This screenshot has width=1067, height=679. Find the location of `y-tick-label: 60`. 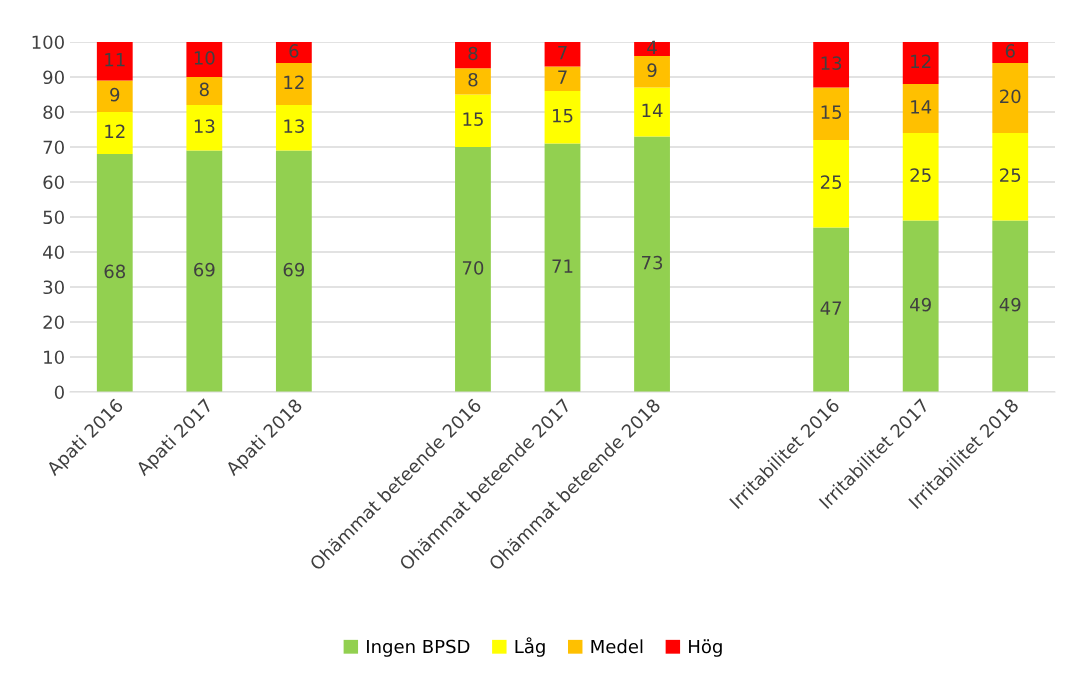

y-tick-label: 60 is located at coordinates (53, 182).